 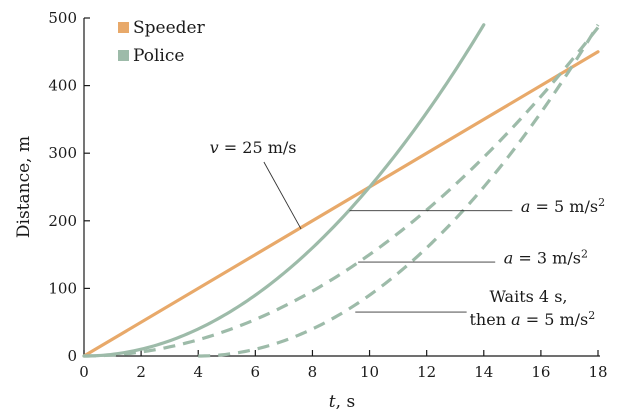 What do you see at coordinates (84, 372) in the screenshot?
I see `x-tick-label: 0` at bounding box center [84, 372].